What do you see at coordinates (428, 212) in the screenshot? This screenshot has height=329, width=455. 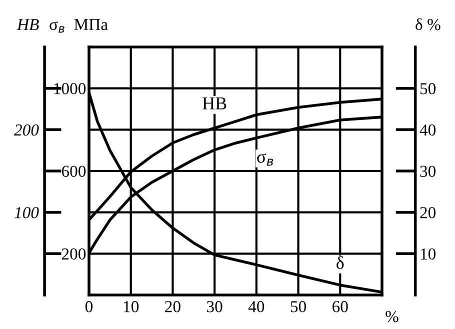 I see `y2-tick-label: 20` at bounding box center [428, 212].